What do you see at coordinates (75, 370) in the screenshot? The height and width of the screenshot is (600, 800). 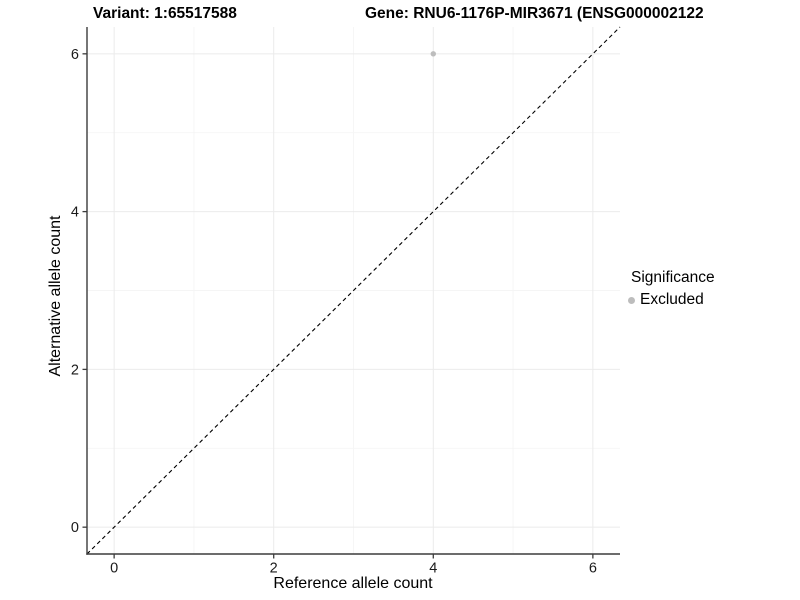 I see `y-tick-label: 2` at bounding box center [75, 370].